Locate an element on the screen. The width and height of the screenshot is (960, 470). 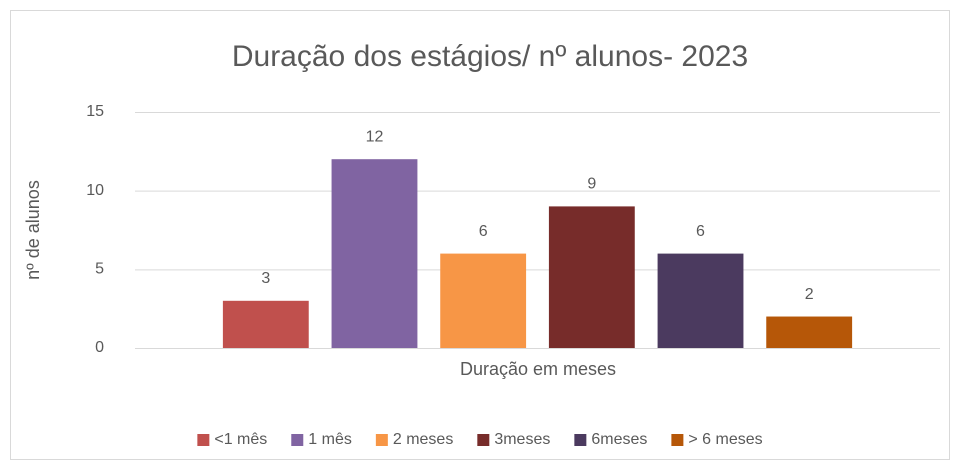
data-label: 3 is located at coordinates (265, 278).